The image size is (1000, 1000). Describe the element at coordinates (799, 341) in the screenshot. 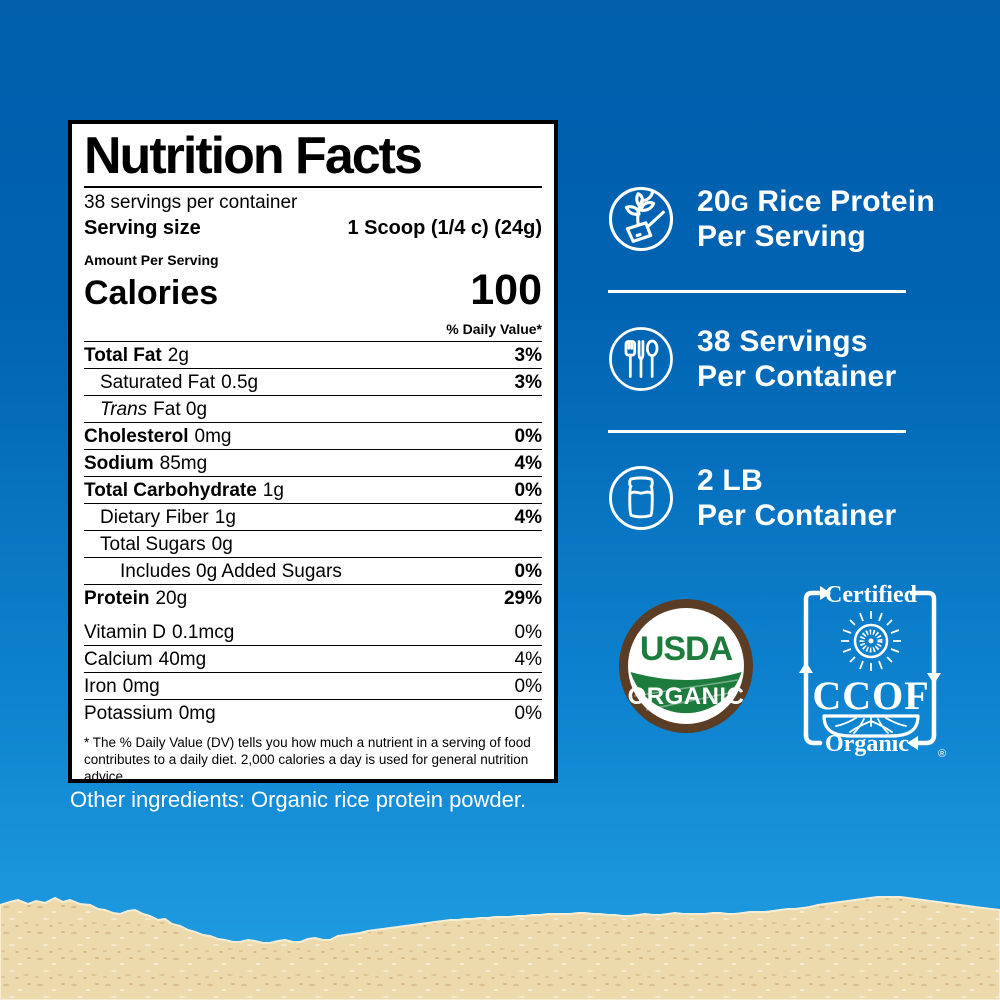

I see `callout-rest: Servings` at that location.